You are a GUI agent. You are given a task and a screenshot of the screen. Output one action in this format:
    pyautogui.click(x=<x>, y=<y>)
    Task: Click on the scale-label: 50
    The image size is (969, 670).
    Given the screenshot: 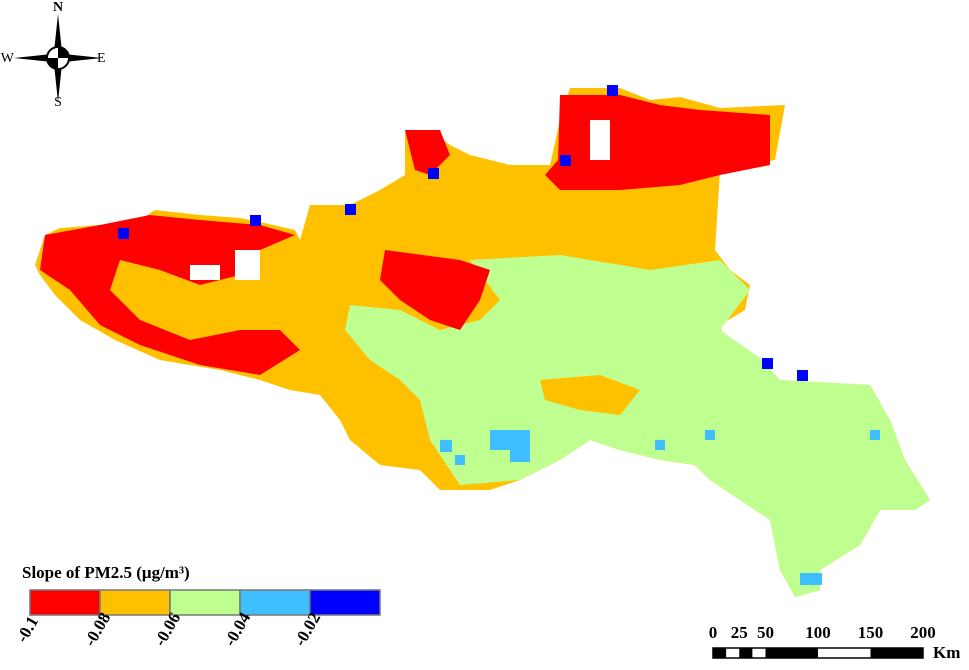 What is the action you would take?
    pyautogui.click(x=765, y=632)
    